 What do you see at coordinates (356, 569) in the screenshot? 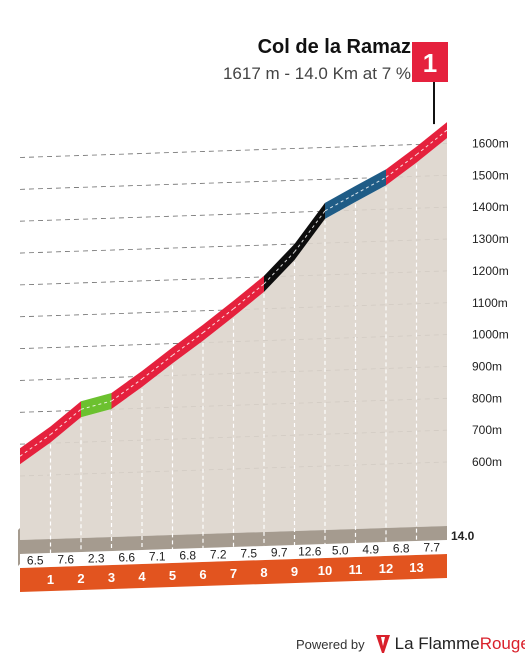
I see `km-label: 11` at bounding box center [356, 569].